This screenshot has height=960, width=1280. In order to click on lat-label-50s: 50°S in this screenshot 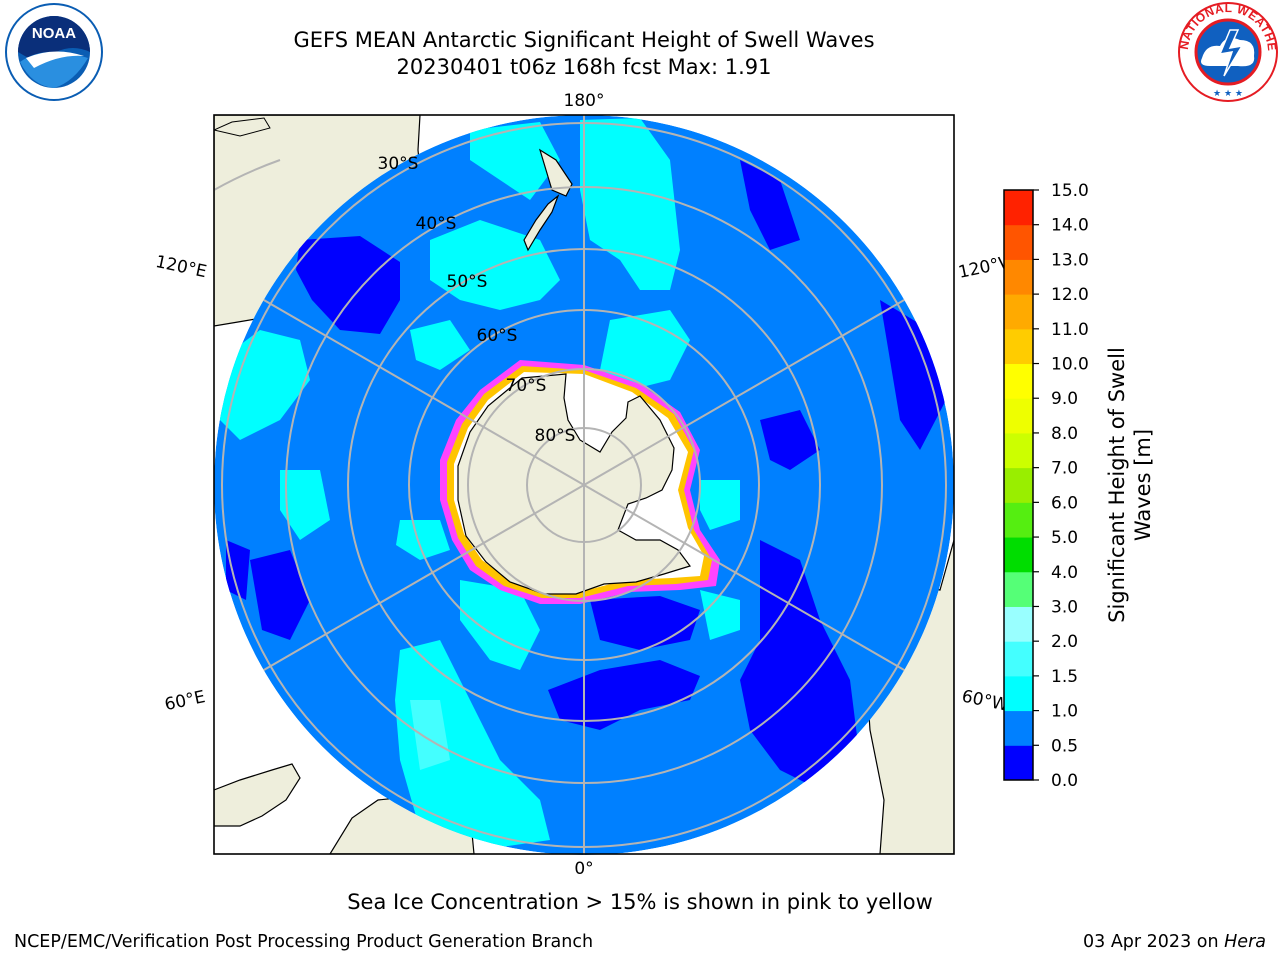, I will do `click(467, 282)`.